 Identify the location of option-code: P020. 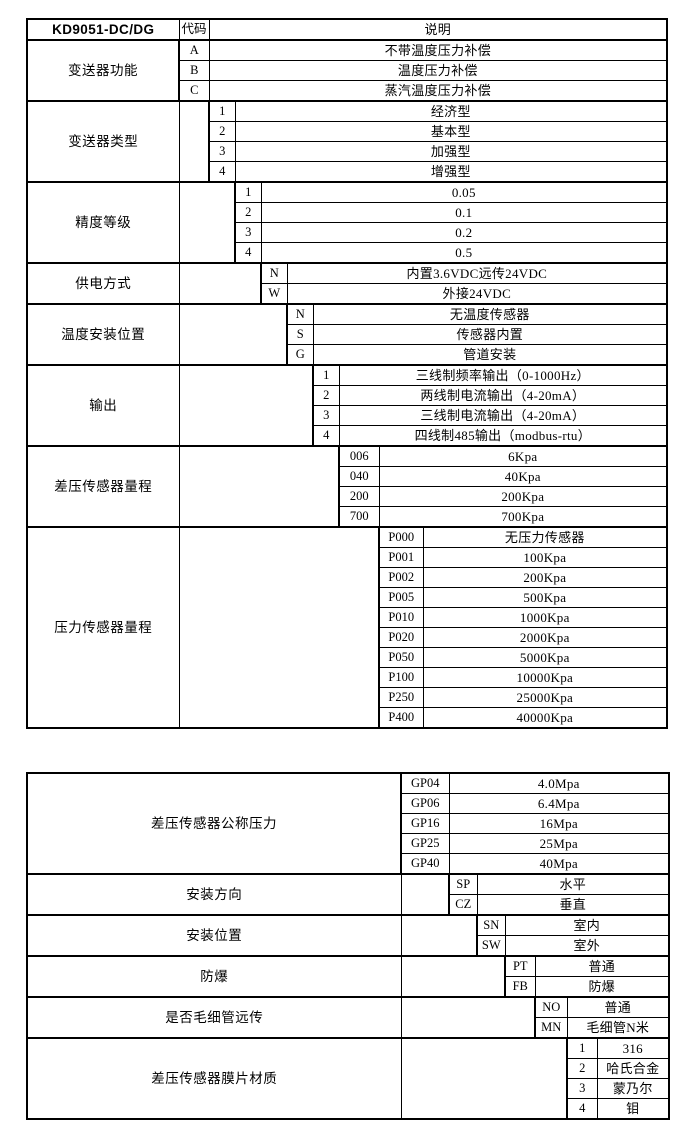
(401, 637).